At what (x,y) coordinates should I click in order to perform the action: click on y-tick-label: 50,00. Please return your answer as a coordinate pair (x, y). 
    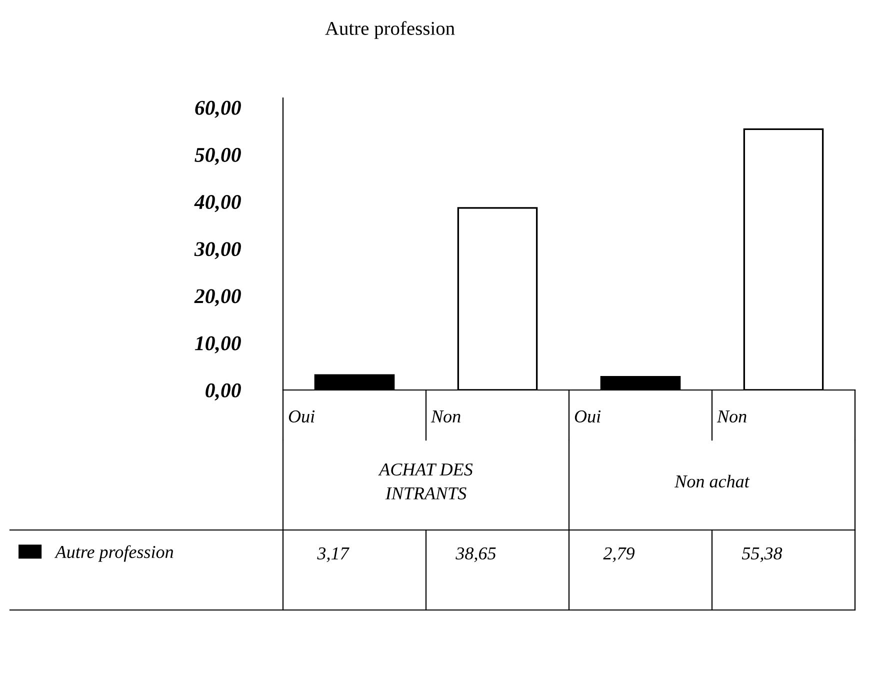
    Looking at the image, I should click on (217, 156).